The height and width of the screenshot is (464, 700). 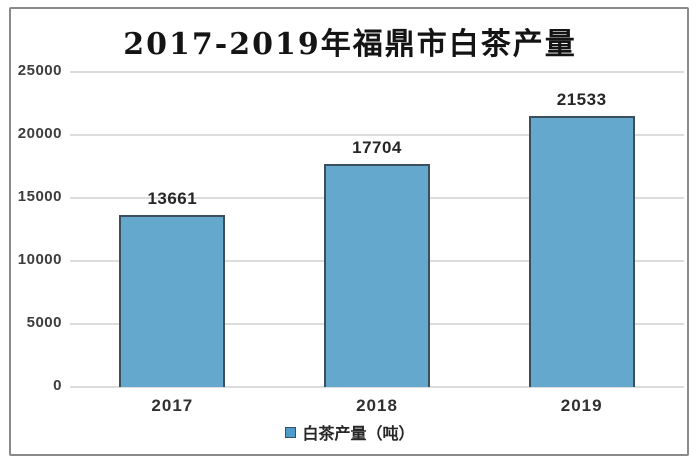 What do you see at coordinates (39, 70) in the screenshot?
I see `y-axis-tick-label: 25000` at bounding box center [39, 70].